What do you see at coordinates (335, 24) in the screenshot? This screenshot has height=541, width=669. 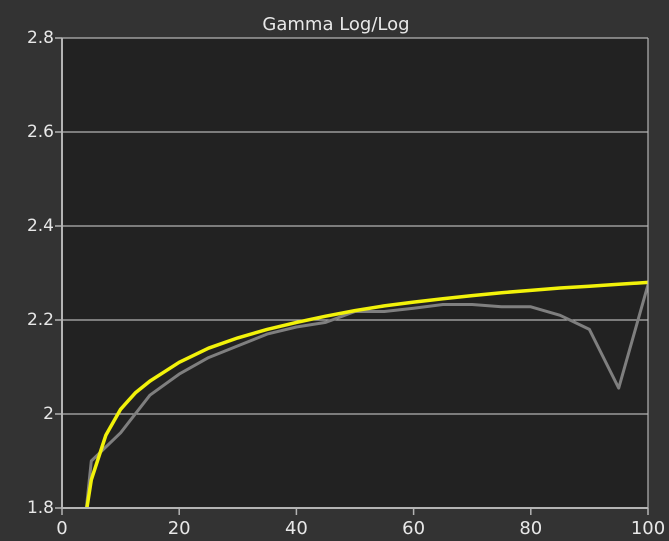 I see `chart-title: Gamma Log/Log` at bounding box center [335, 24].